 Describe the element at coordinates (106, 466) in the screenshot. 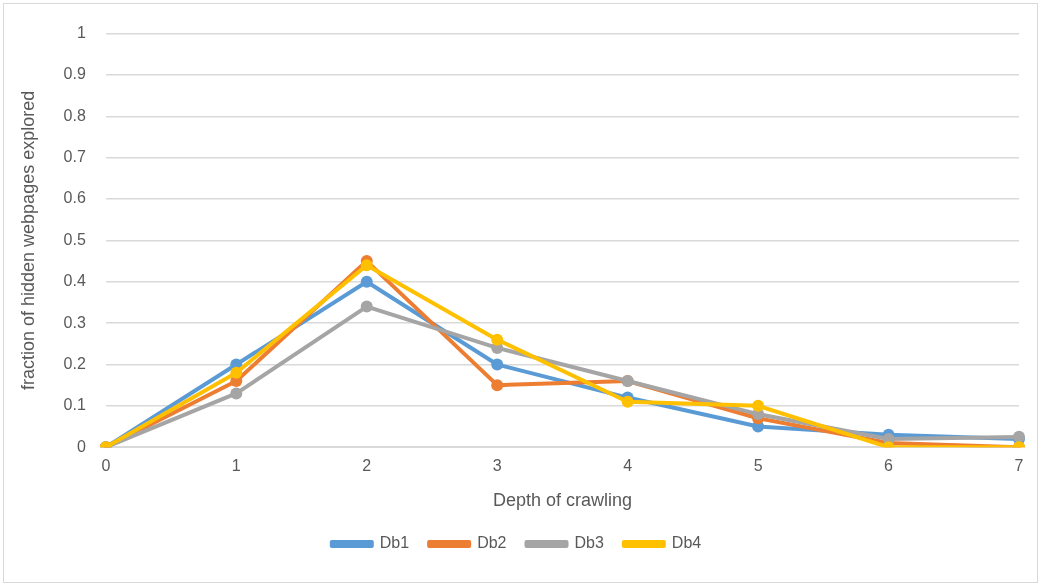

I see `x-tick-label: 0` at that location.